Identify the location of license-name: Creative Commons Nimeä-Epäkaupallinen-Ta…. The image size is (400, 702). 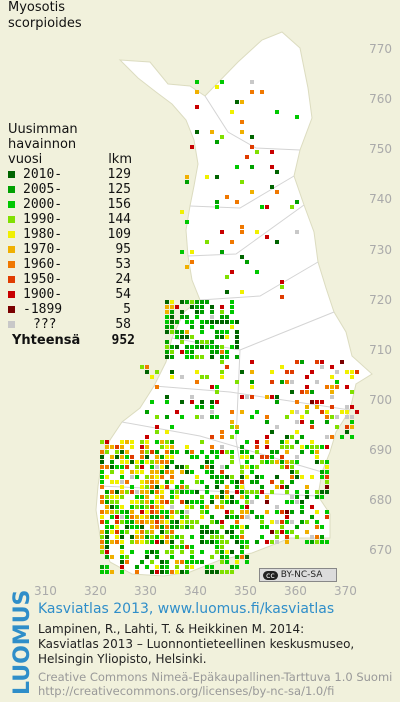
(215, 677).